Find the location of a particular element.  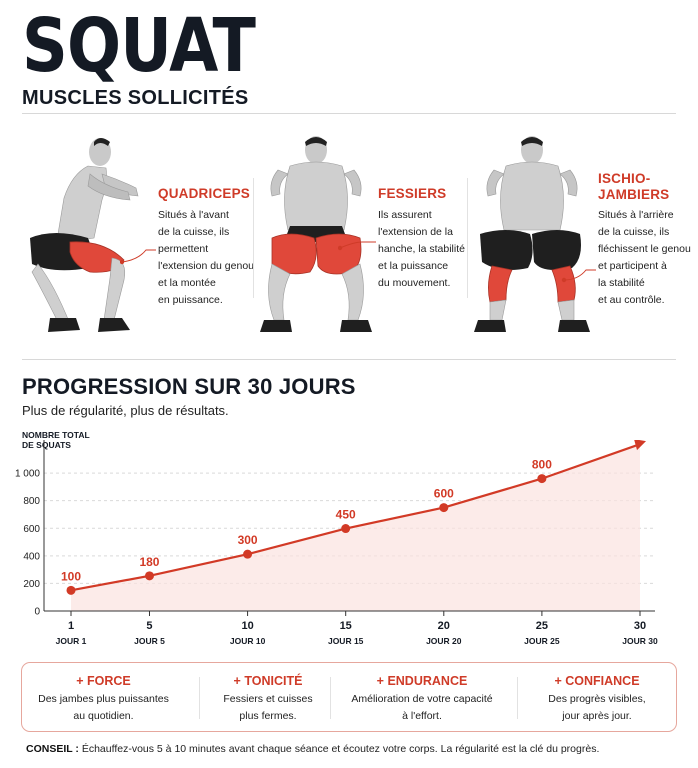

muscle-name-quadriceps: QUADRICEPS is located at coordinates (204, 193).